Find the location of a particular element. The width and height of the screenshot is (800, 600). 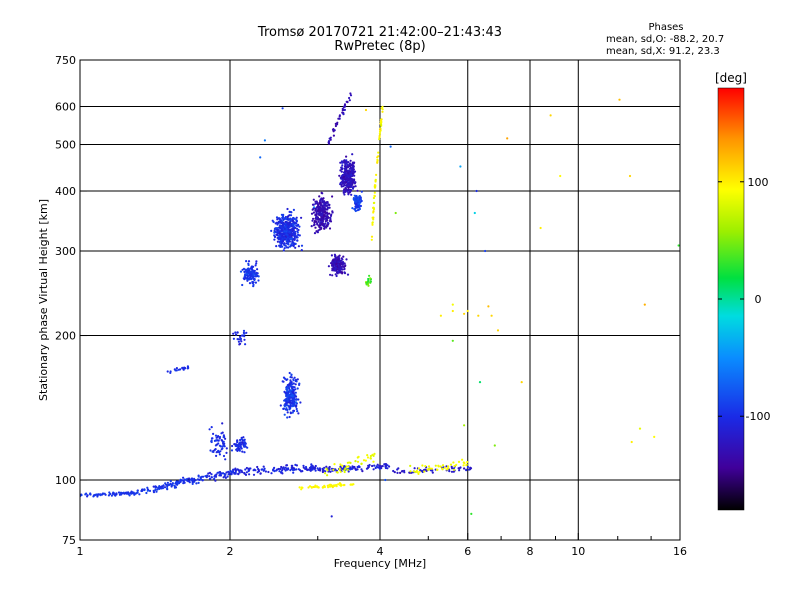

data-point-1981 is located at coordinates (346, 160).